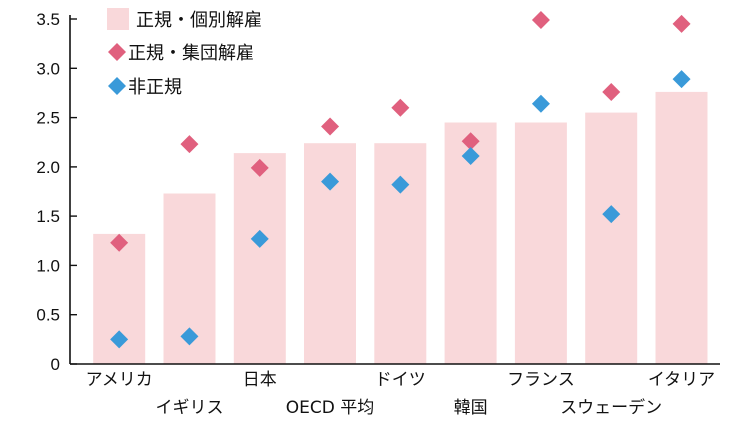  Describe the element at coordinates (199, 20) in the screenshot. I see `legend-label-0: 正規・個別解雇` at that location.